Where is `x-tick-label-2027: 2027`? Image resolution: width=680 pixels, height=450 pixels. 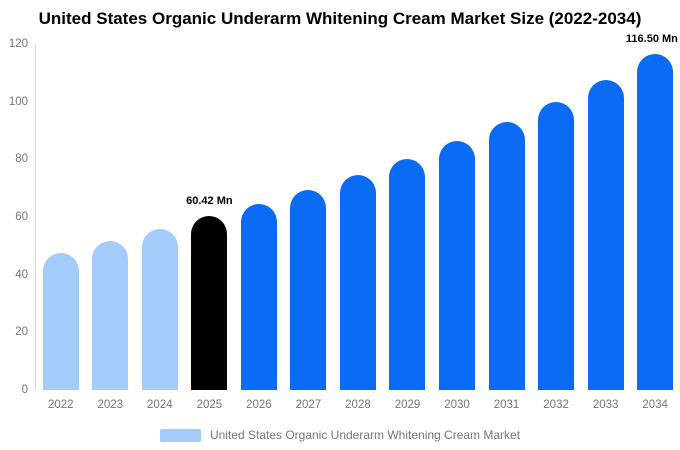 x-tick-label-2027: 2027 is located at coordinates (308, 405).